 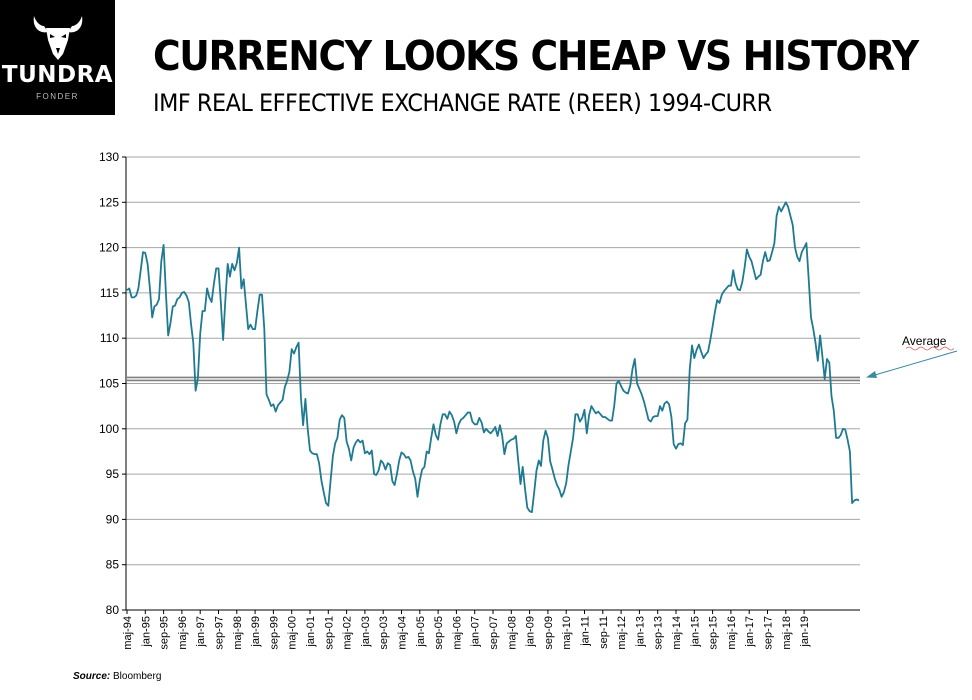 I want to click on source-value: Bloomberg, so click(x=137, y=676).